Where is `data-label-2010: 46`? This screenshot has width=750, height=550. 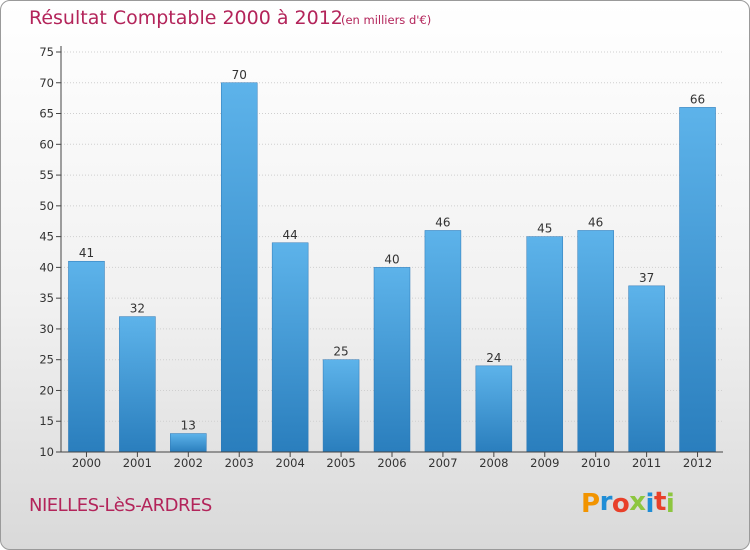 data-label-2010: 46 is located at coordinates (595, 222).